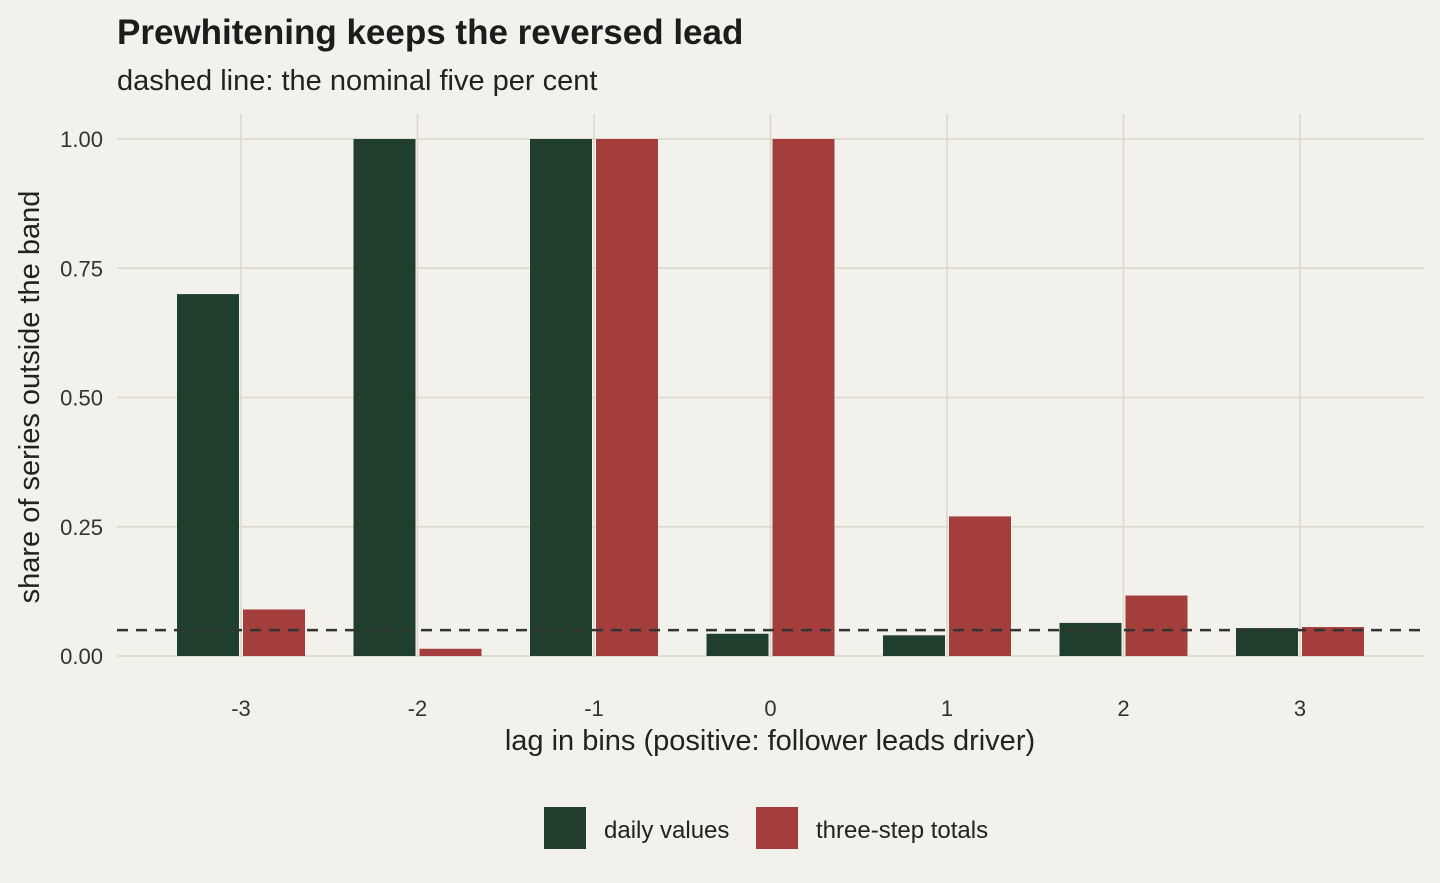 This screenshot has height=883, width=1440. Describe the element at coordinates (565, 828) in the screenshot. I see `legend-swatch-daily-values` at that location.